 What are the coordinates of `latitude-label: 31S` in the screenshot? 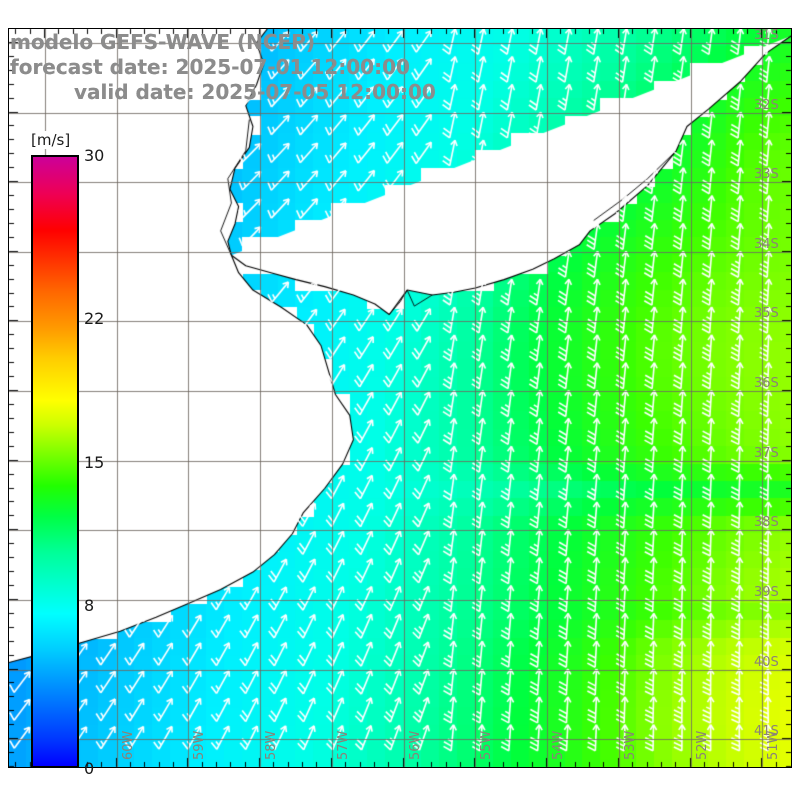 It's located at (766, 35).